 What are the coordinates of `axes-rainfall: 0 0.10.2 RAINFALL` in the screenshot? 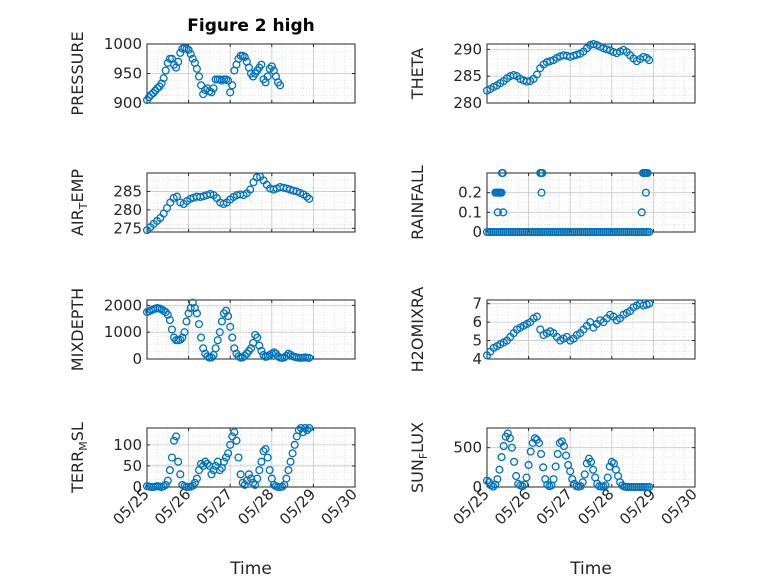 It's located at (552, 203).